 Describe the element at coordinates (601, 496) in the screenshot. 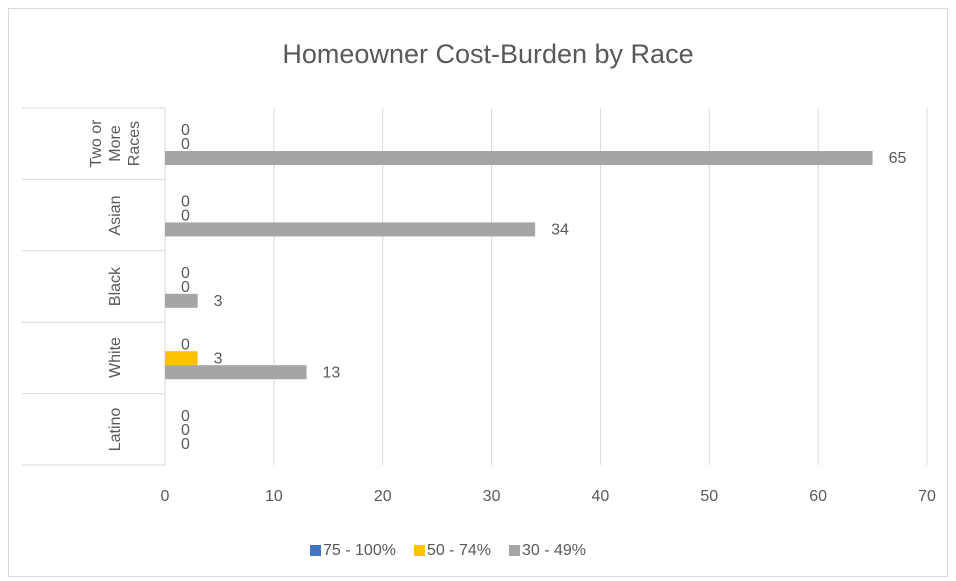

I see `x-tick-label: 40` at that location.